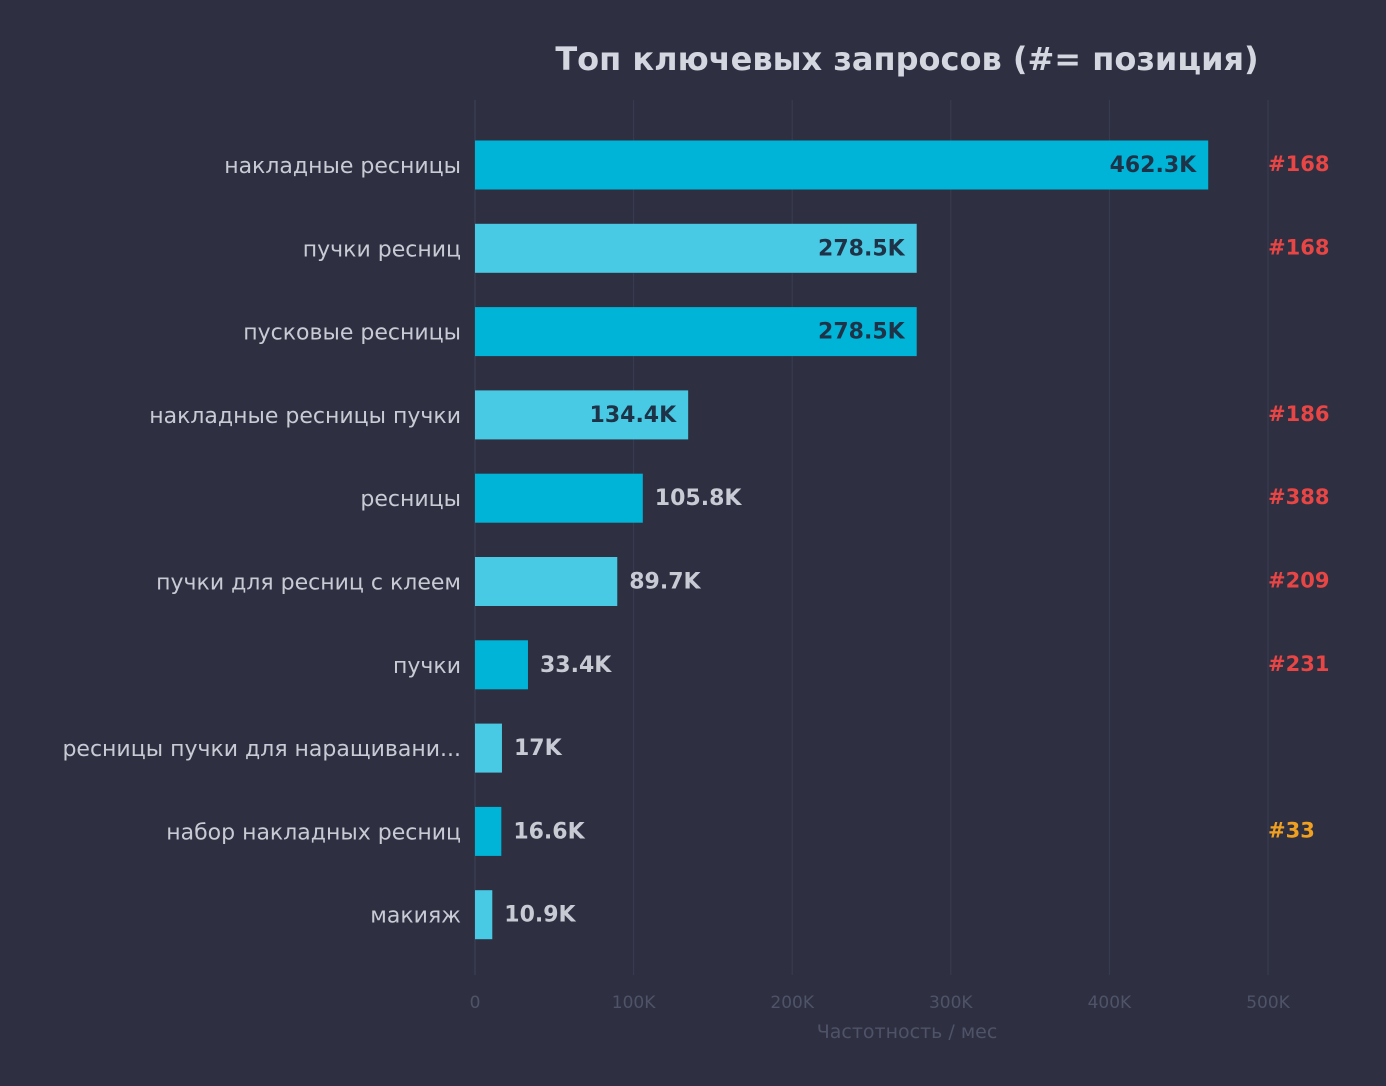  I want to click on category-label: накладные ресницы, so click(342, 166).